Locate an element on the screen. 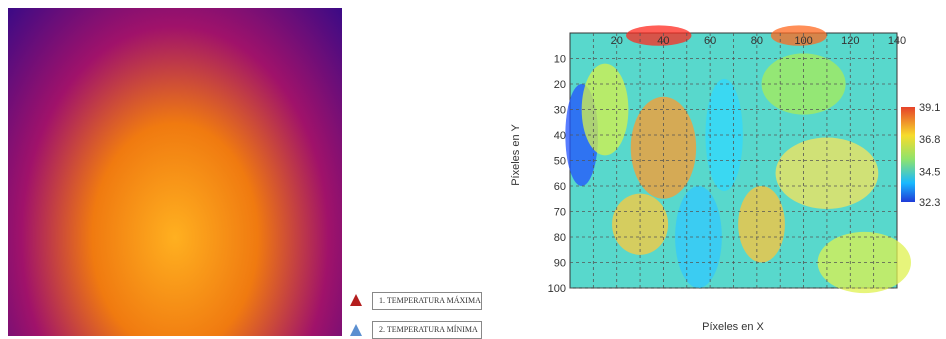 The height and width of the screenshot is (339, 946). x-tick-label: 20 is located at coordinates (617, 41).